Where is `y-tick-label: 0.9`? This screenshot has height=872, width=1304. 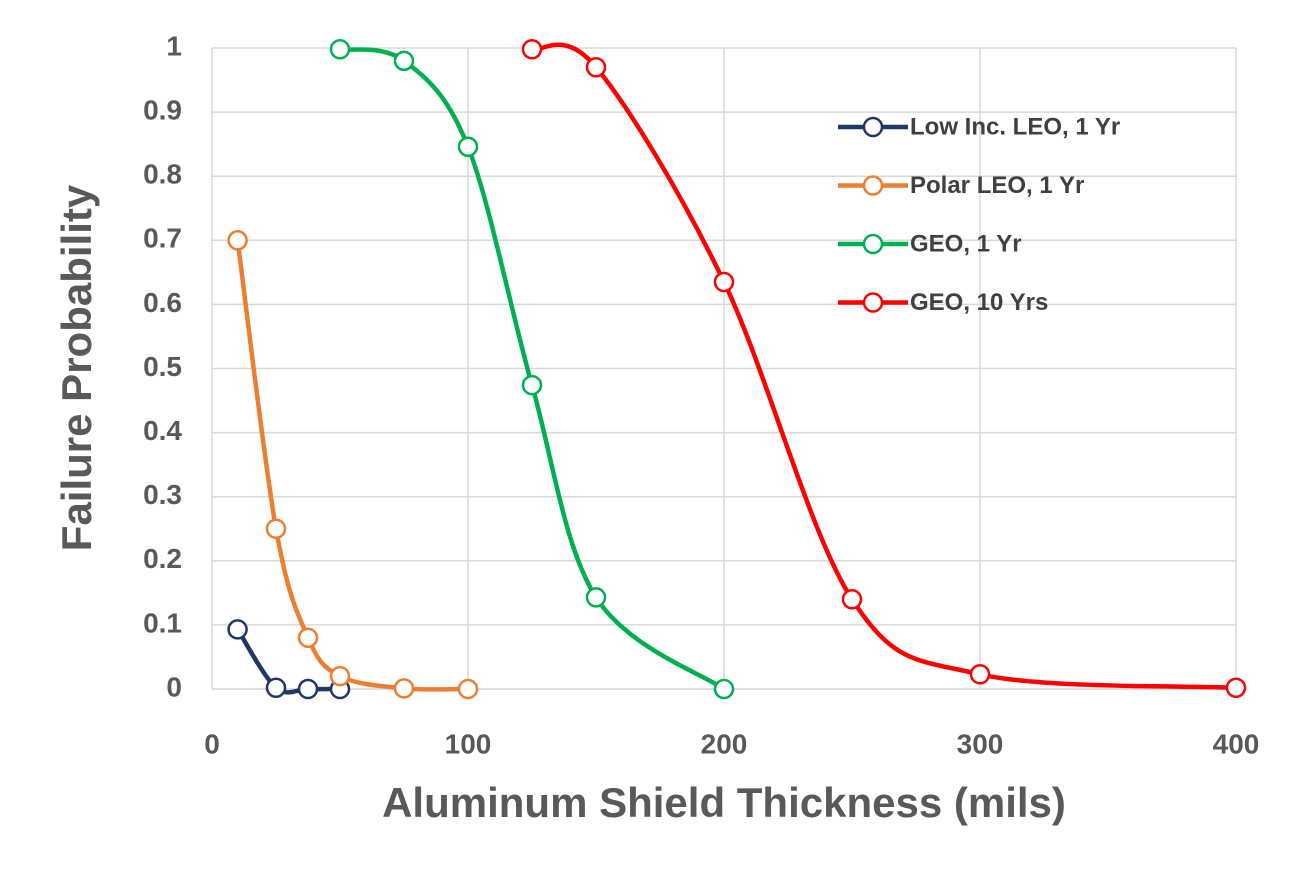
y-tick-label: 0.9 is located at coordinates (162, 109).